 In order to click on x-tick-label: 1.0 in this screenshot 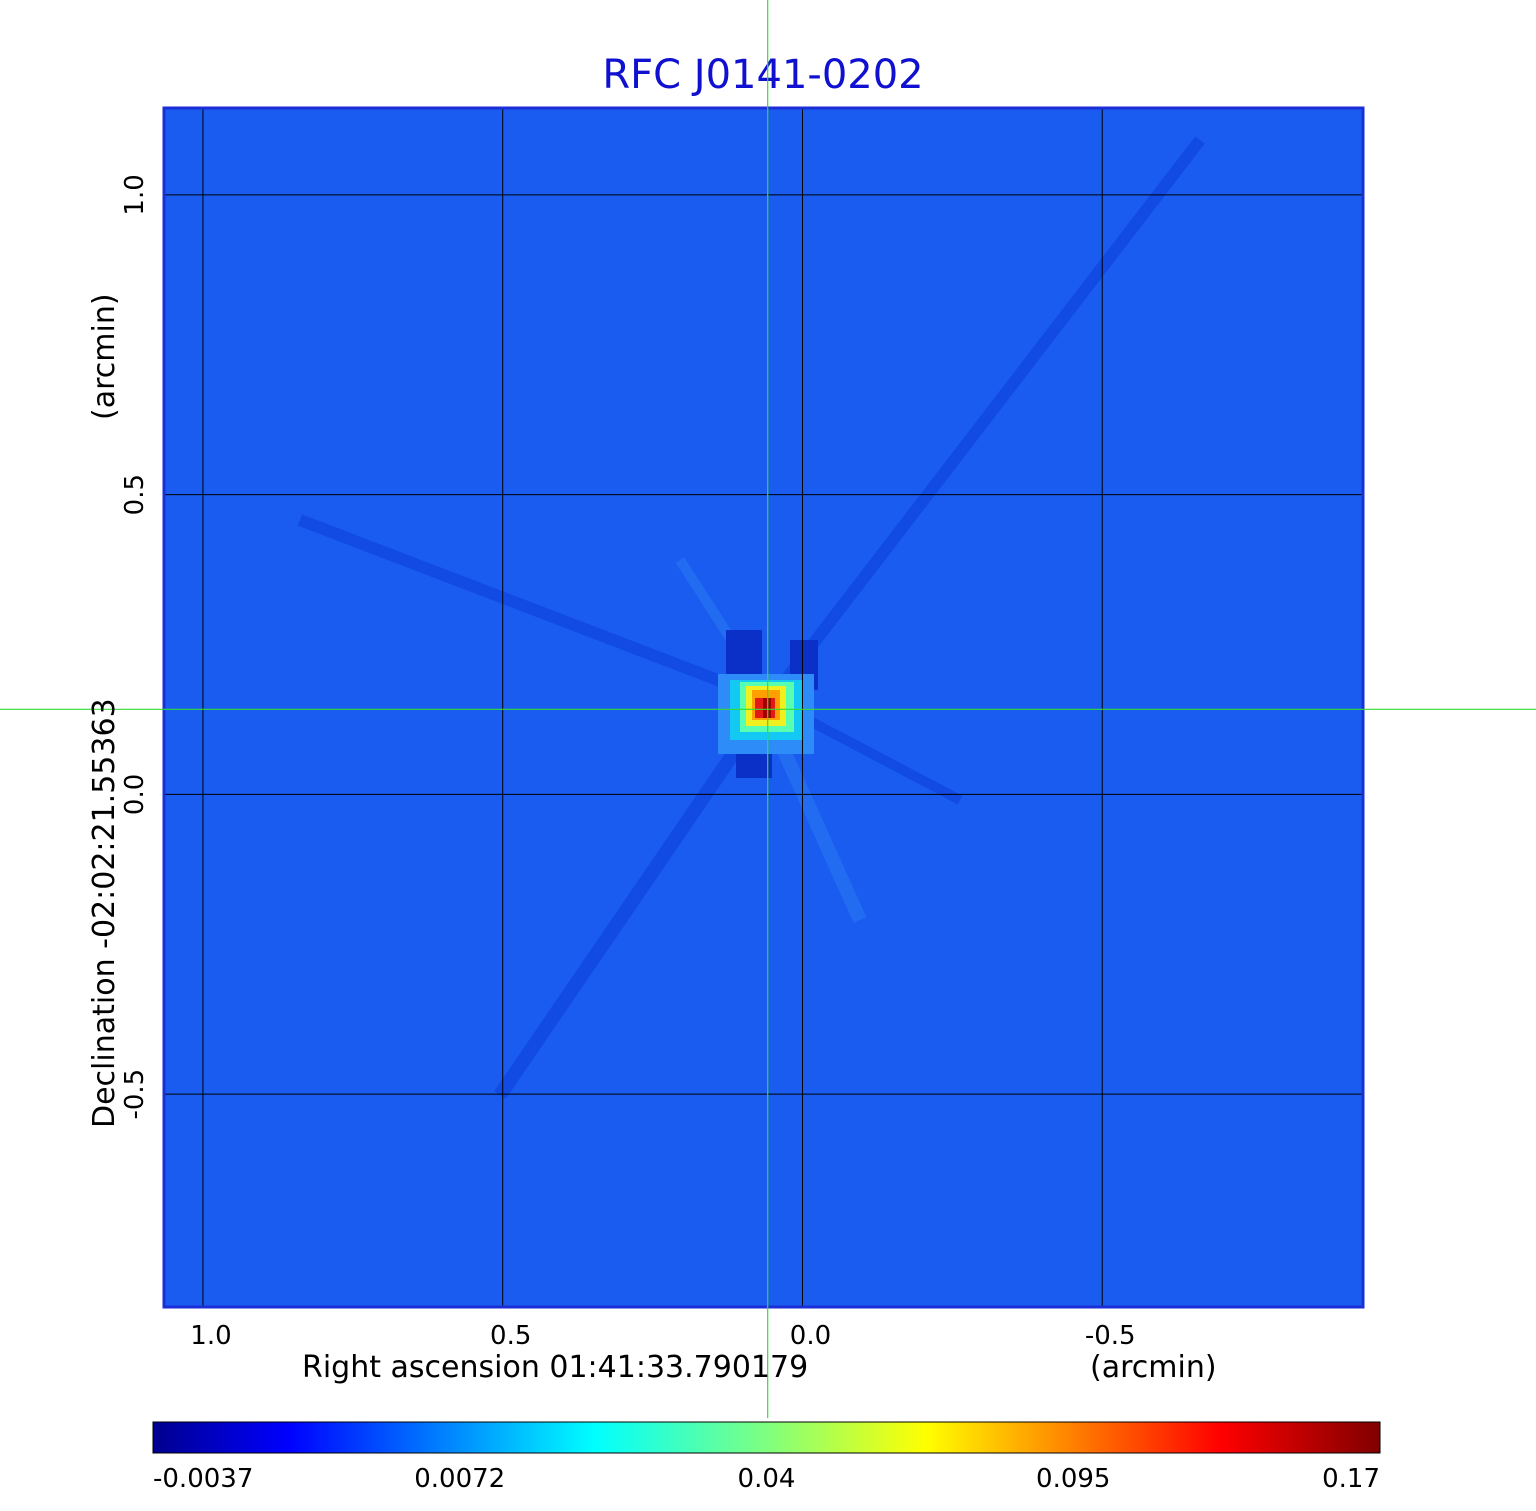, I will do `click(210, 1336)`.